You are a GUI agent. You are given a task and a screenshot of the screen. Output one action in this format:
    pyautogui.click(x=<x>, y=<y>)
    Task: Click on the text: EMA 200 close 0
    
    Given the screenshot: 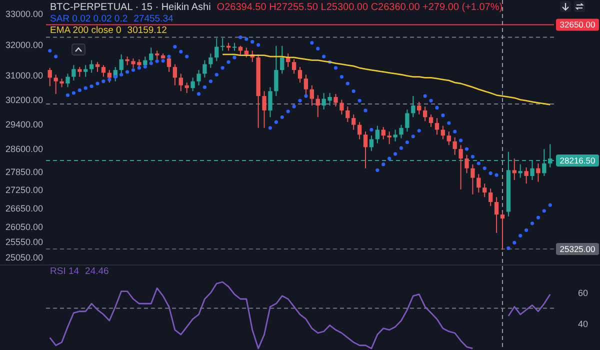 What is the action you would take?
    pyautogui.click(x=86, y=30)
    